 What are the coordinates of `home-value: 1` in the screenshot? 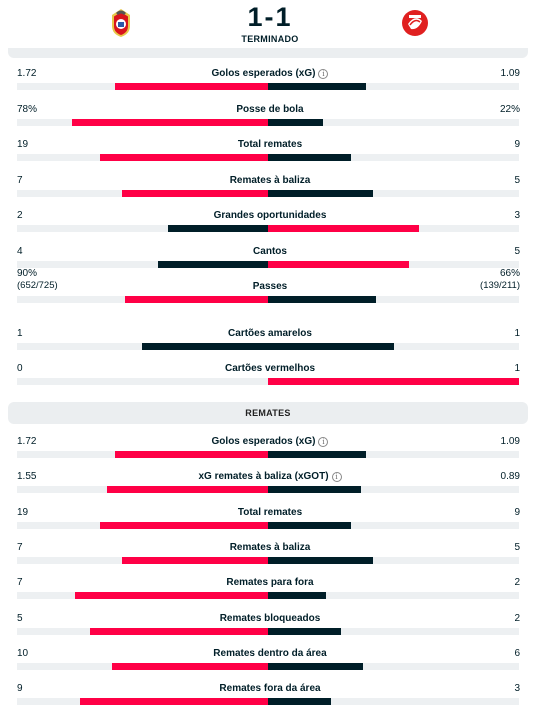 It's located at (20, 334).